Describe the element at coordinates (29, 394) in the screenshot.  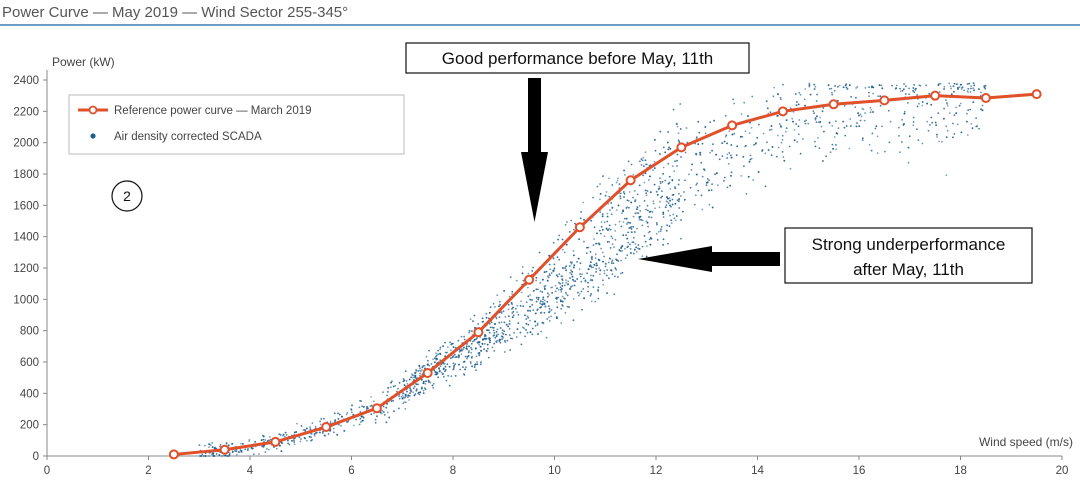
I see `y-tick-label: 400` at that location.